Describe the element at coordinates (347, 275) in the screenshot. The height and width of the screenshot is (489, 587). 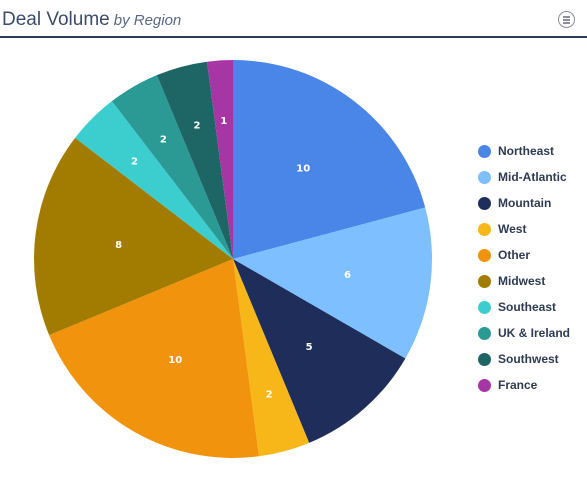
I see `data-label-mid-atlantic: 6` at that location.